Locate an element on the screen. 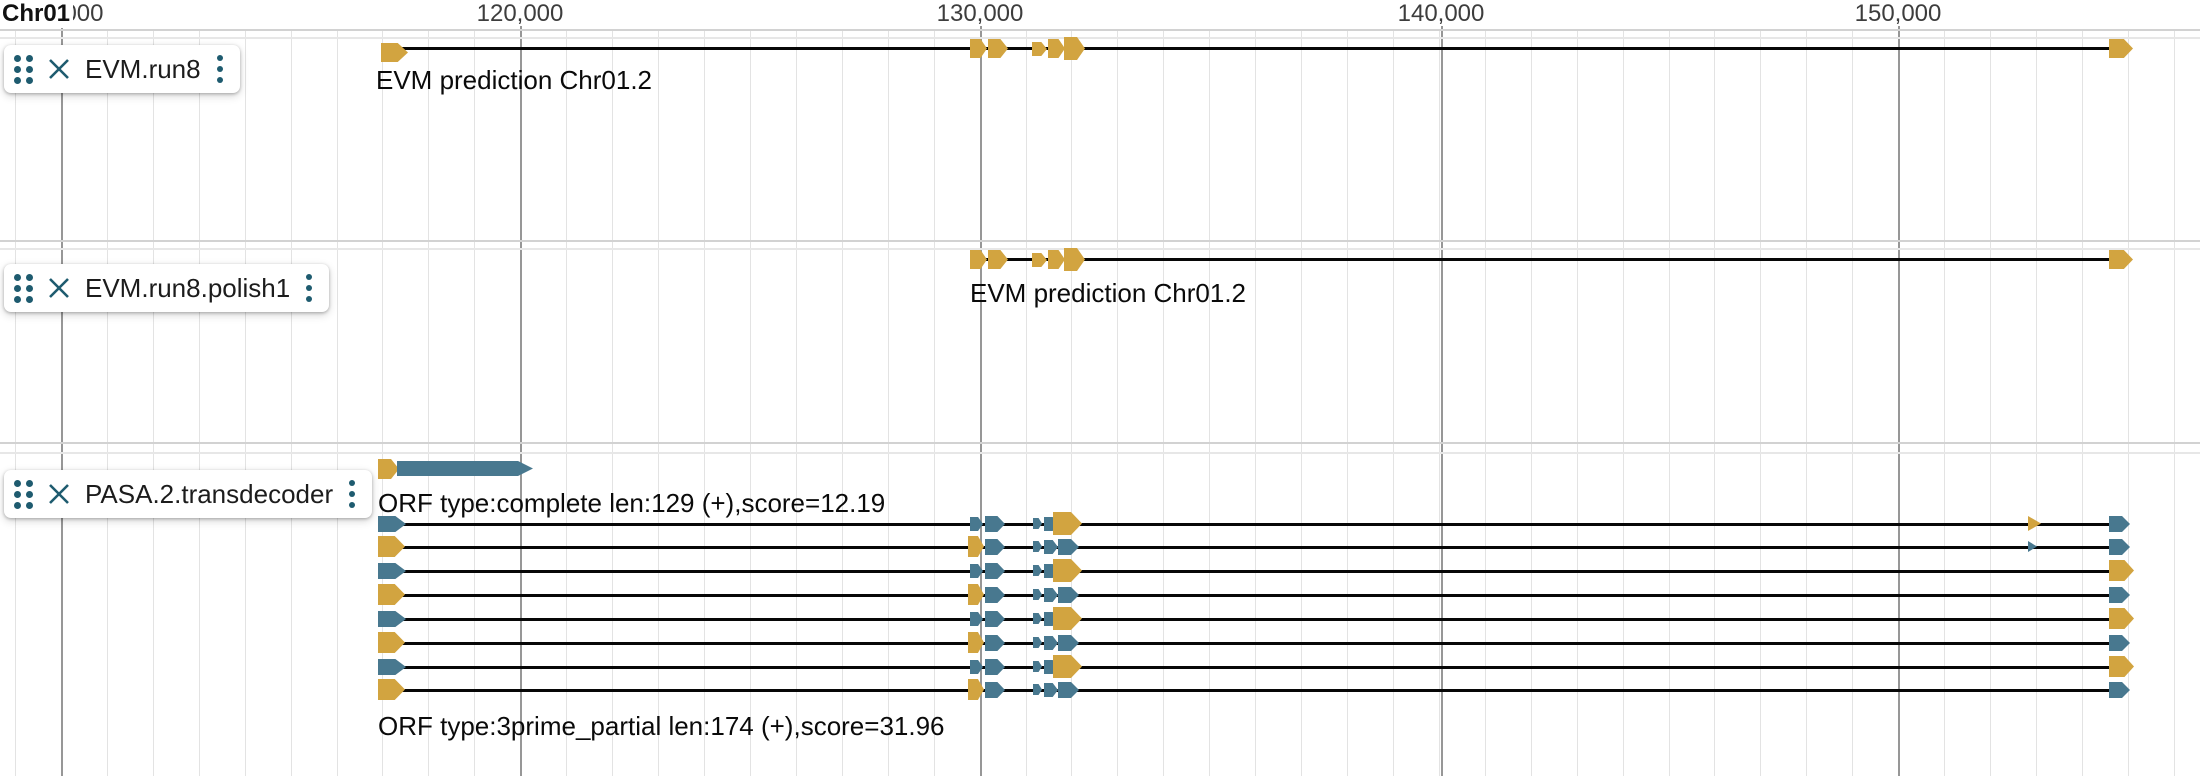  track-boundary is located at coordinates (1100, 249).